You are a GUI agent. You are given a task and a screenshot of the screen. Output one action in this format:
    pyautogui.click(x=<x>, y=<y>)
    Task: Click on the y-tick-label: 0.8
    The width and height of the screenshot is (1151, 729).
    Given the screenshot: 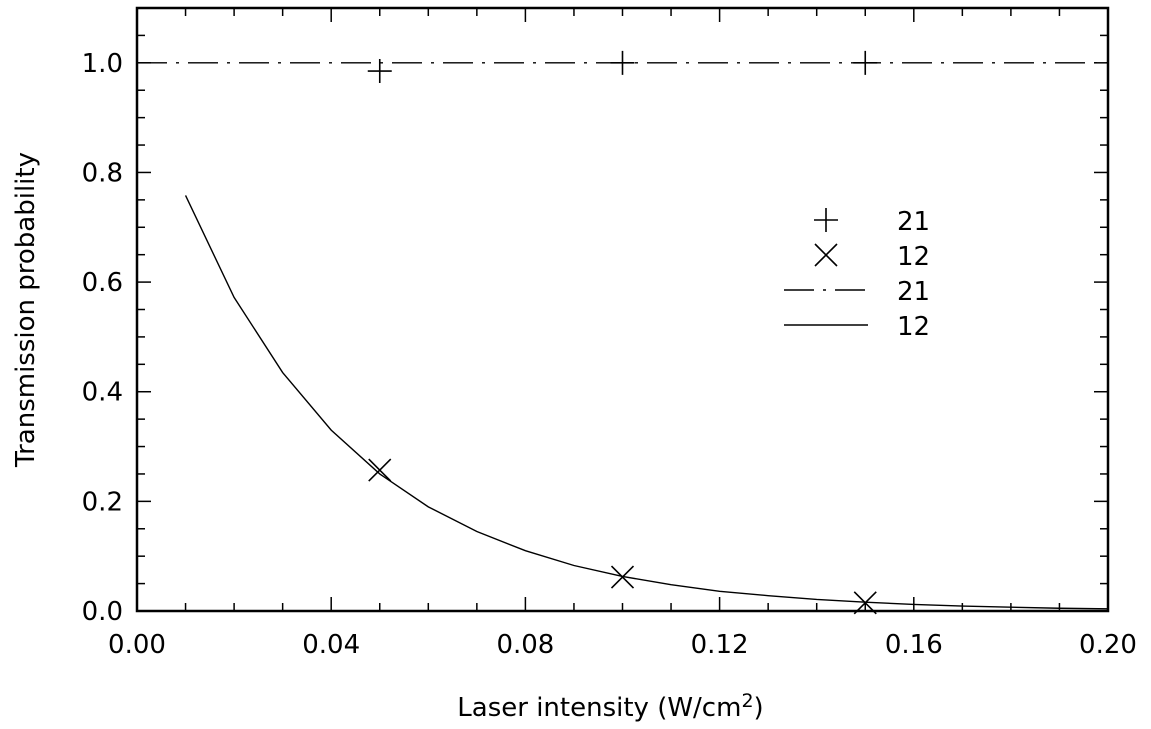 What is the action you would take?
    pyautogui.click(x=102, y=173)
    